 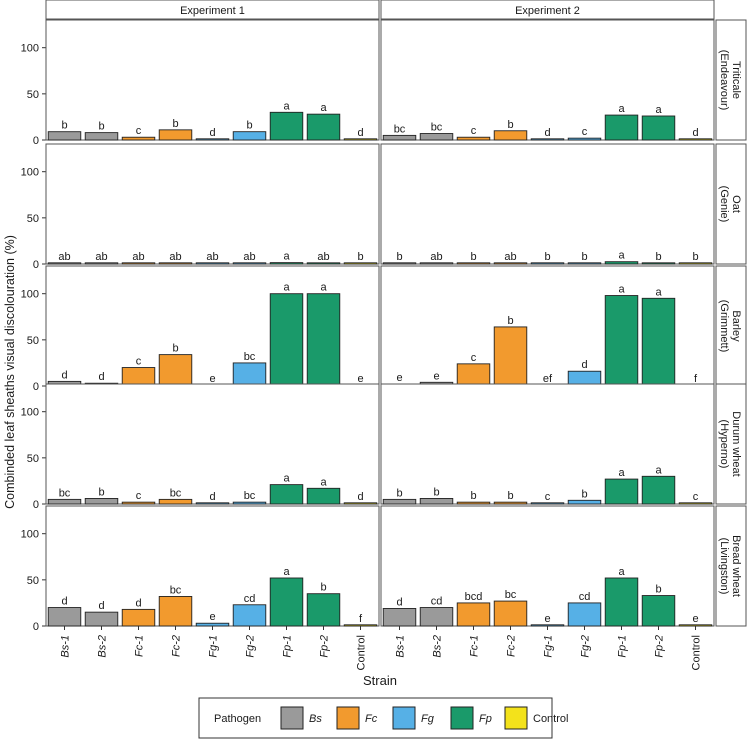 What do you see at coordinates (585, 597) in the screenshot?
I see `significance-letter: cd` at bounding box center [585, 597].